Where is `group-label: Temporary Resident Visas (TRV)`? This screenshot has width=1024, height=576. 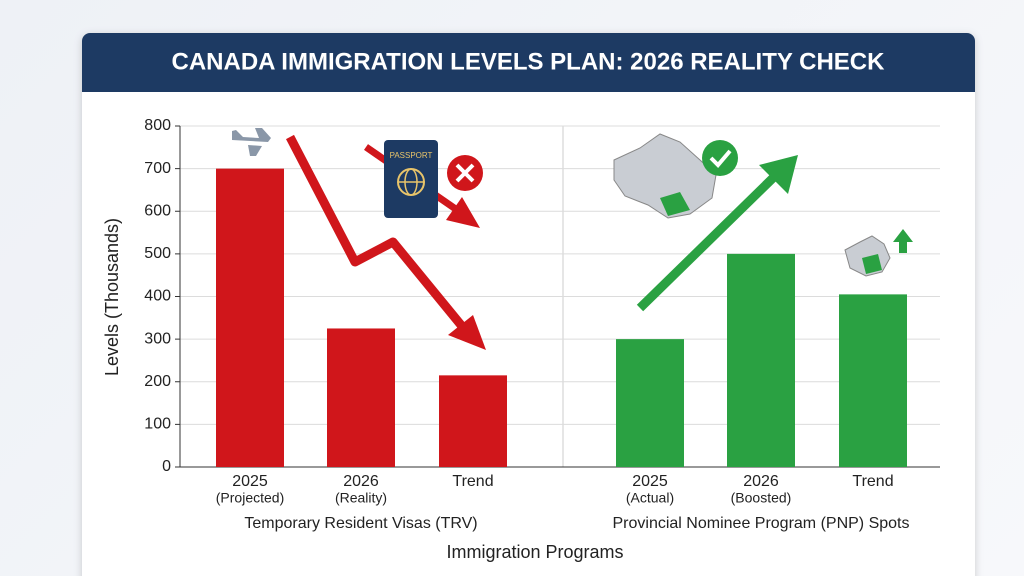
group-label: Temporary Resident Visas (TRV) is located at coordinates (360, 523).